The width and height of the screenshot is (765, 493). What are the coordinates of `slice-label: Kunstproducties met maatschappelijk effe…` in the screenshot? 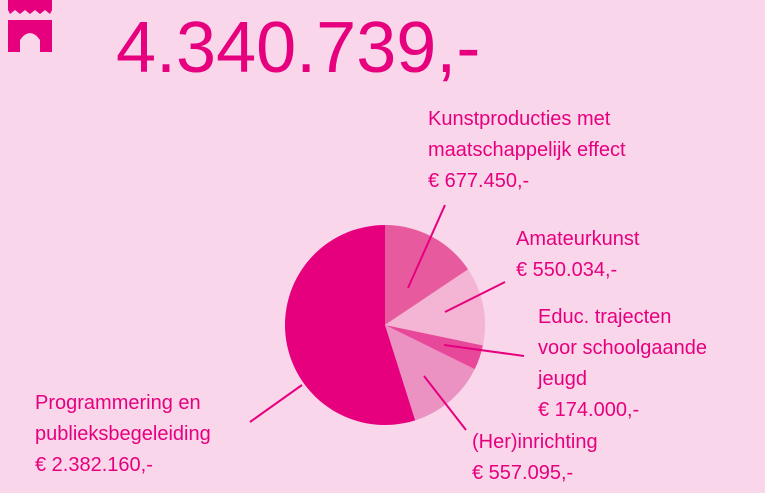 It's located at (527, 150).